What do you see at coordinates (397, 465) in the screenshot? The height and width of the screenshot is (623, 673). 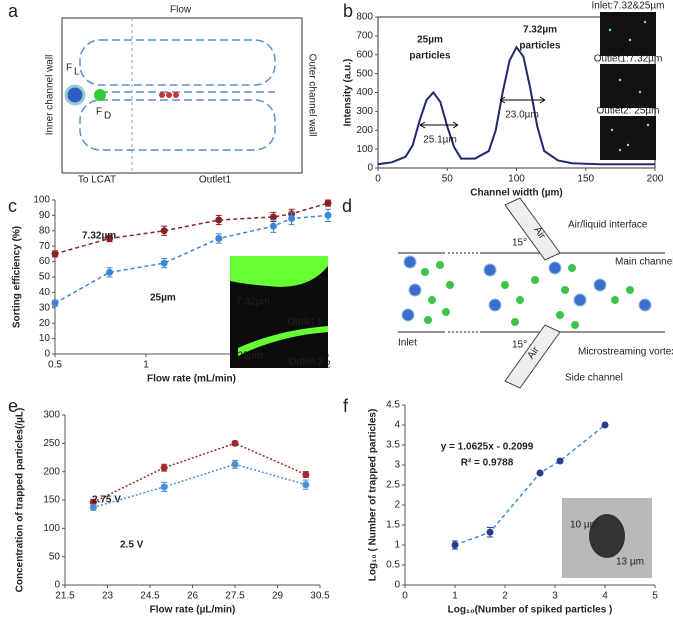 I see `y-tick-label: 3` at bounding box center [397, 465].